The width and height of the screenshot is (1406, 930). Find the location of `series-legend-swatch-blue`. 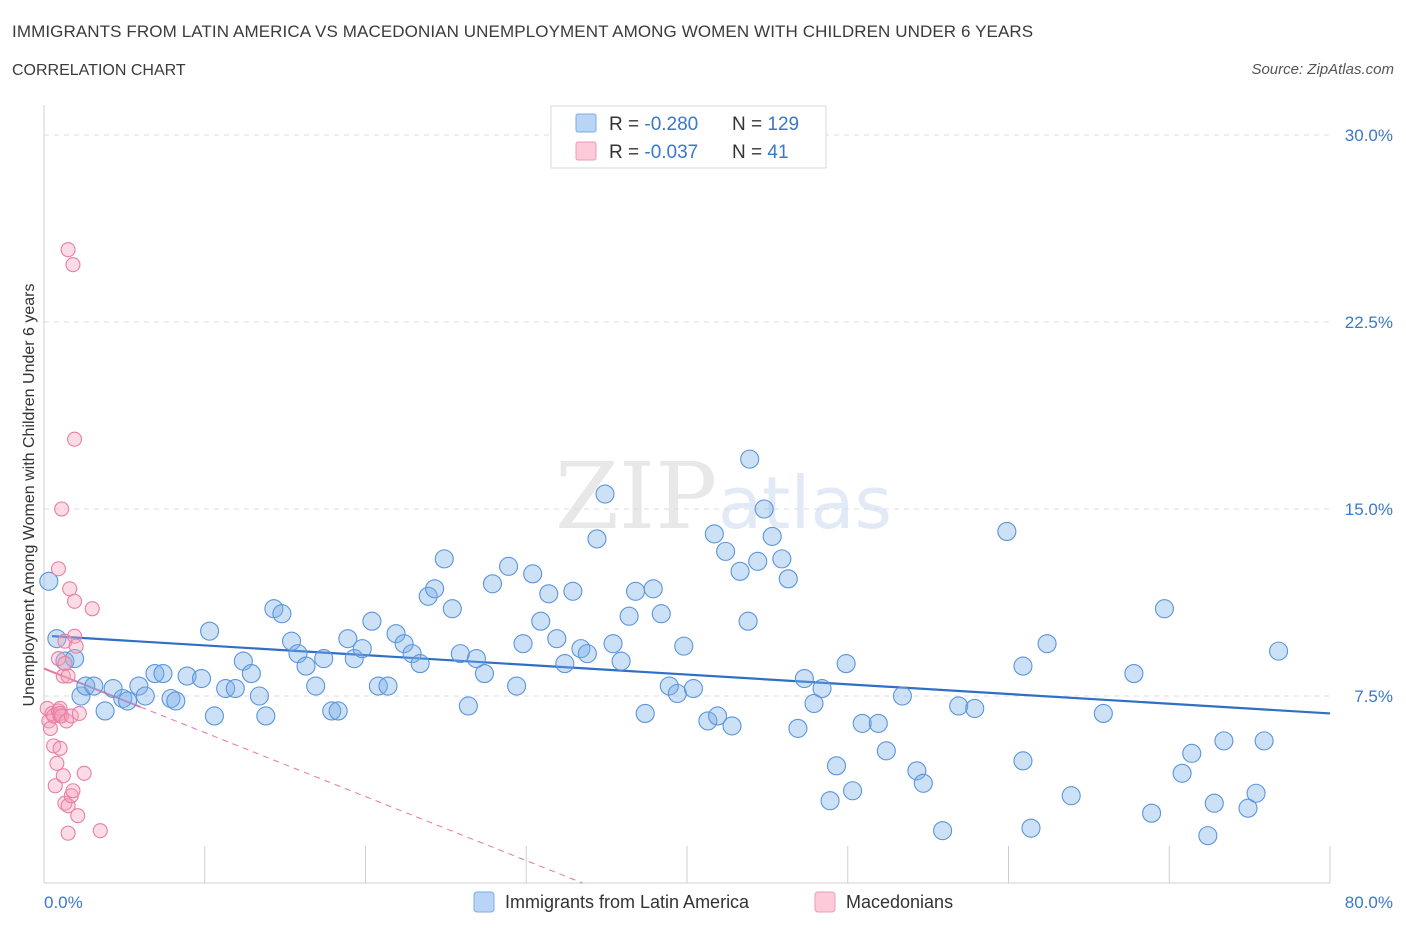

series-legend-swatch-blue is located at coordinates (484, 902).